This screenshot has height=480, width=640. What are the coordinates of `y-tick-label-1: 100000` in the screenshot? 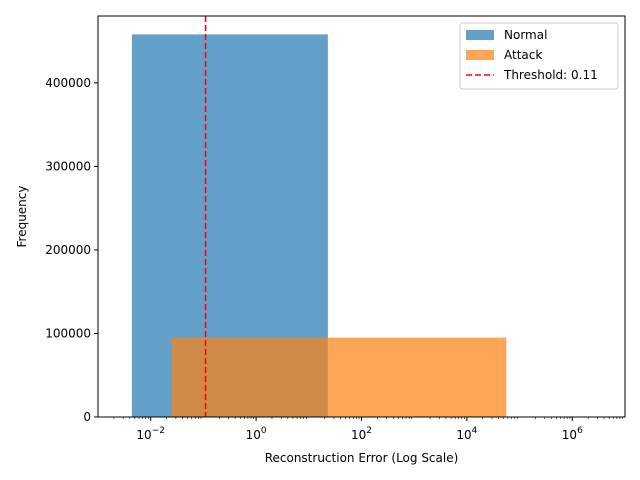 It's located at (68, 333).